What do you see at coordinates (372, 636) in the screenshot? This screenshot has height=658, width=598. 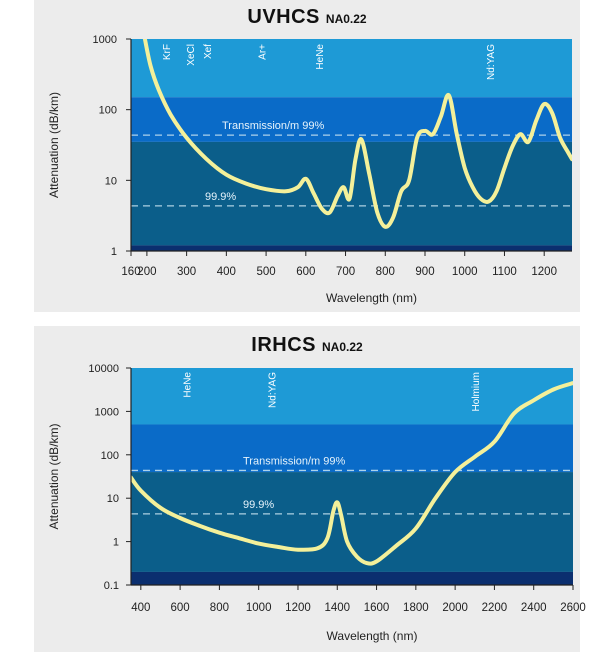 I see `irhcs-x-axis-title: Wavelength (nm)` at bounding box center [372, 636].